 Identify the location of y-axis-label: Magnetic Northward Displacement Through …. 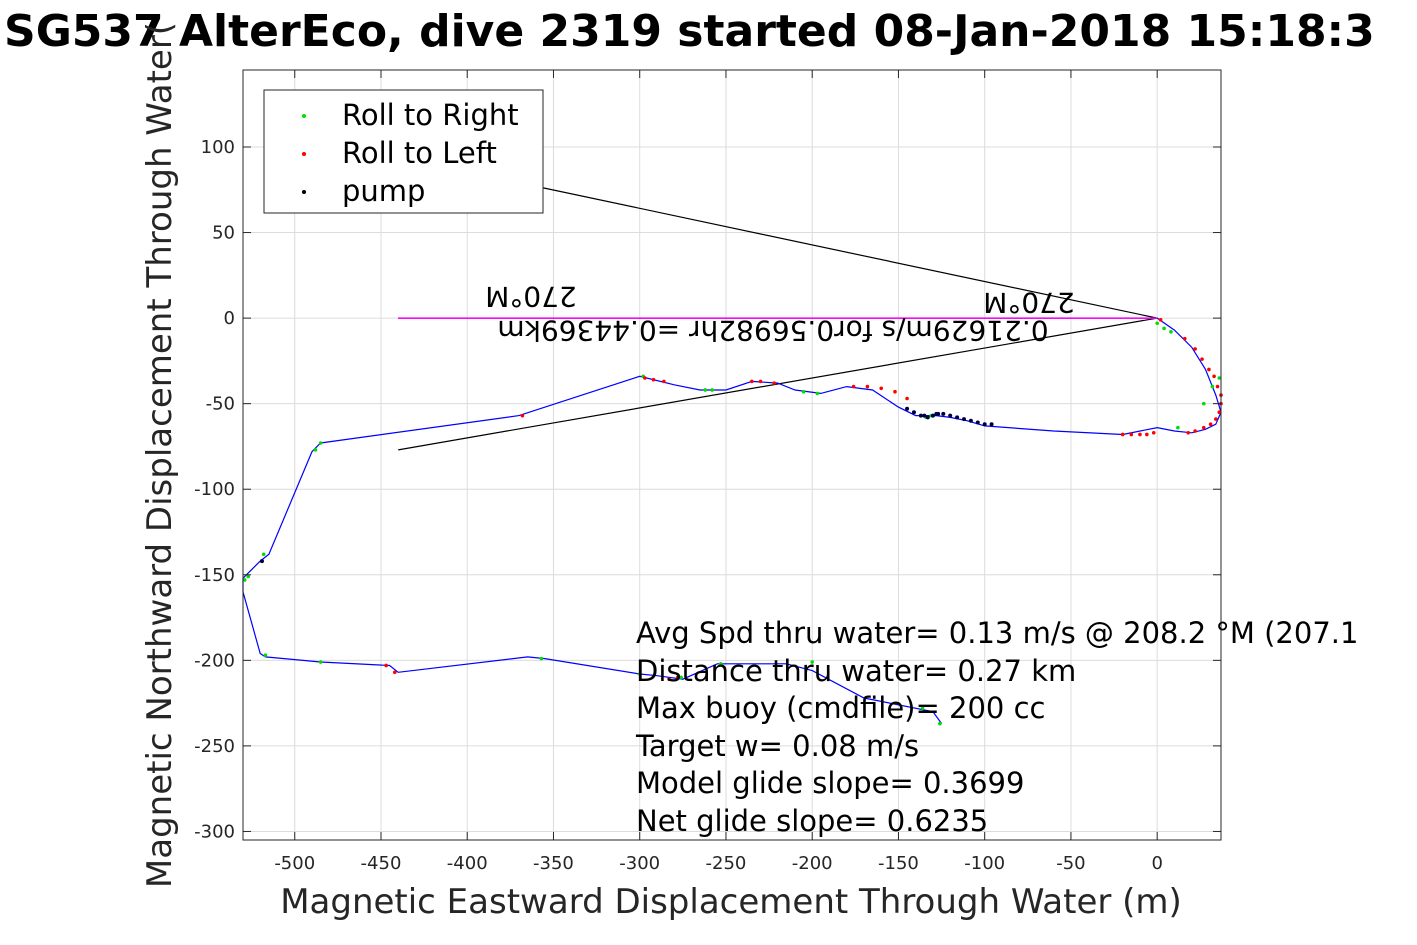
(160, 455).